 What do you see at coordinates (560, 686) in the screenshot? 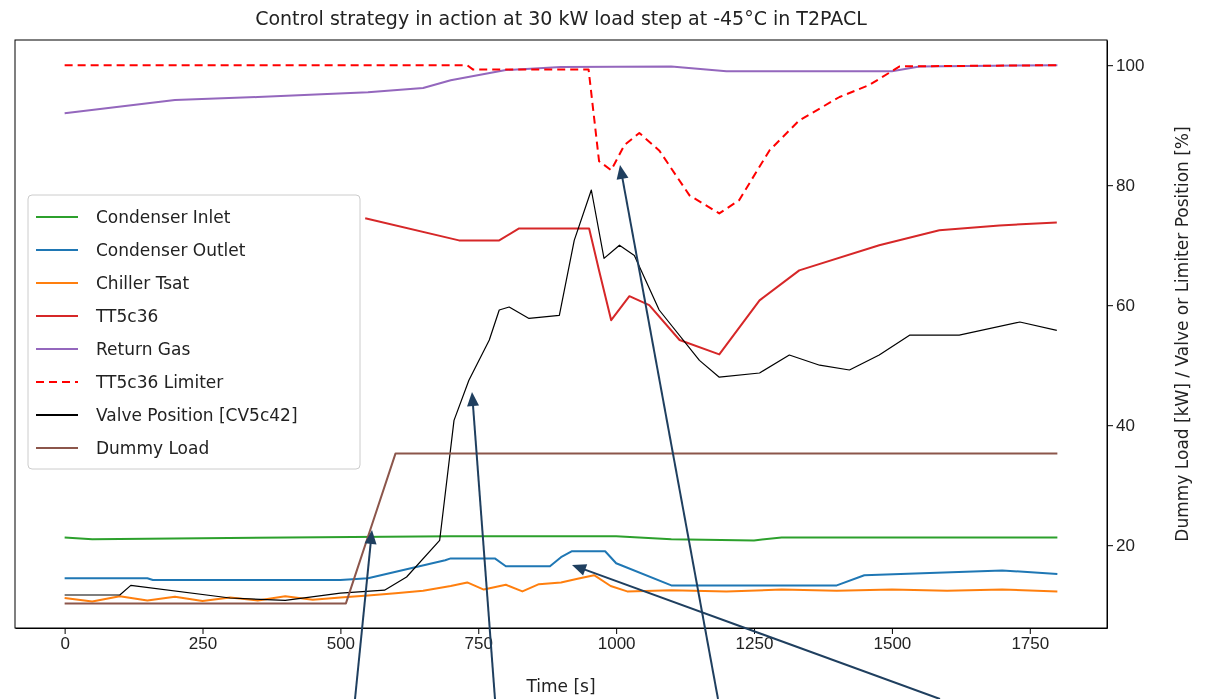
I see `x-axis-title: Time [s]` at bounding box center [560, 686].